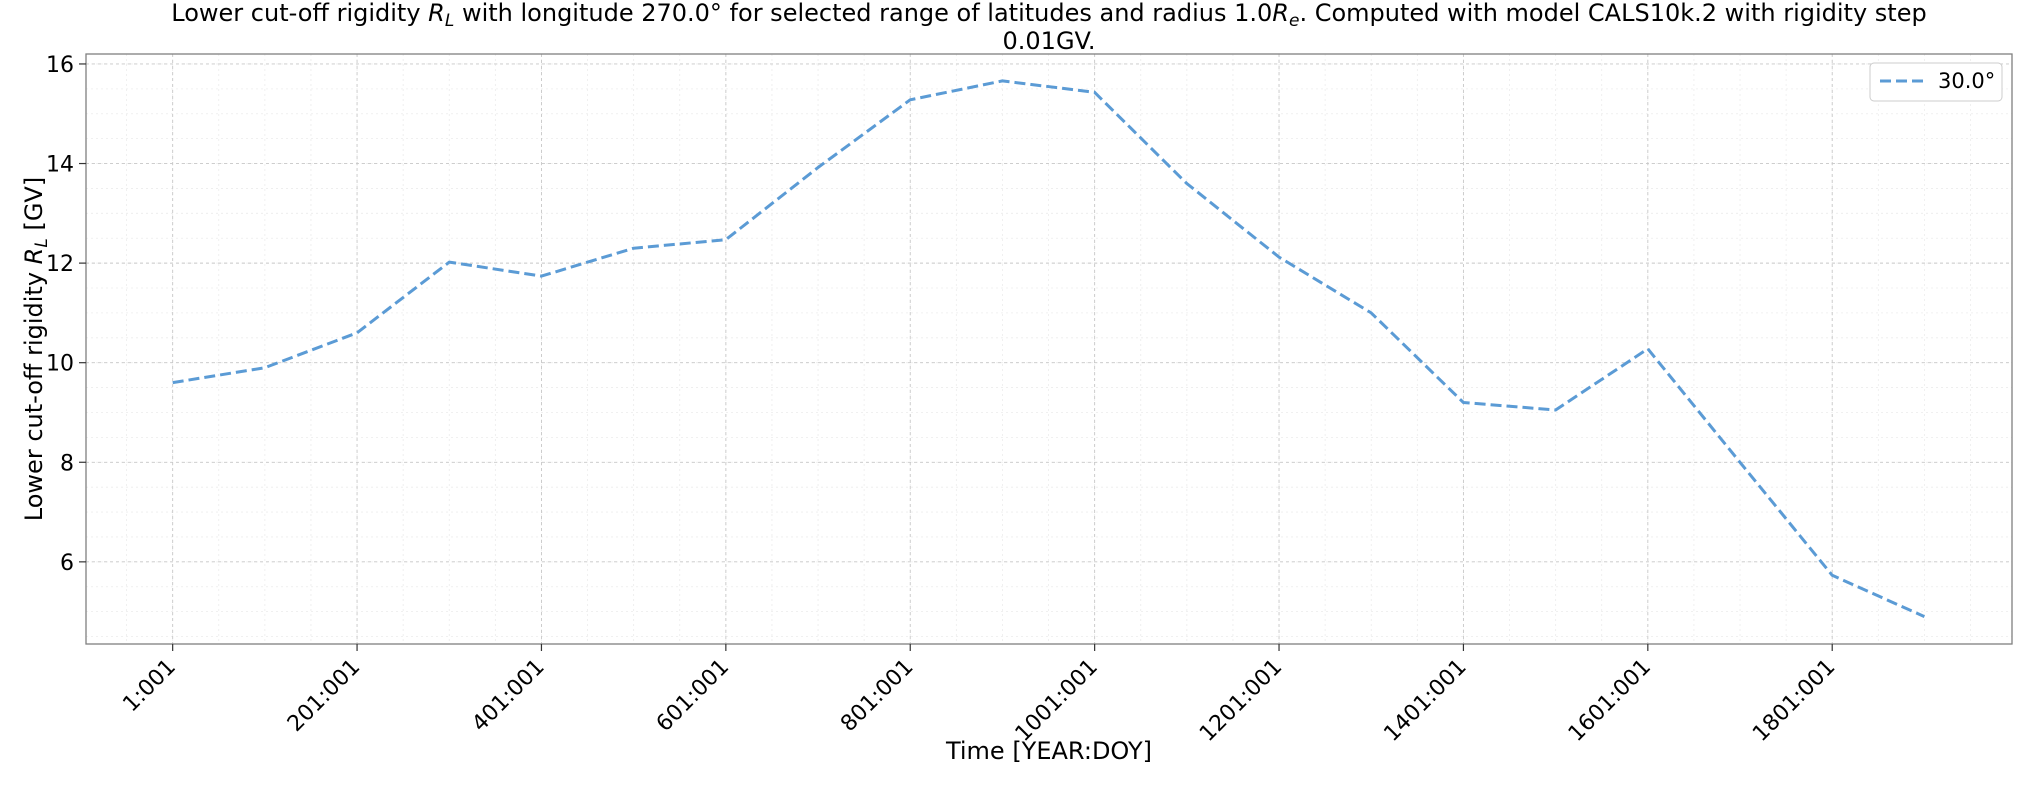 The image size is (2035, 785). What do you see at coordinates (66, 314) in the screenshot?
I see `y-axis: 6 8 10 12 14 16` at bounding box center [66, 314].